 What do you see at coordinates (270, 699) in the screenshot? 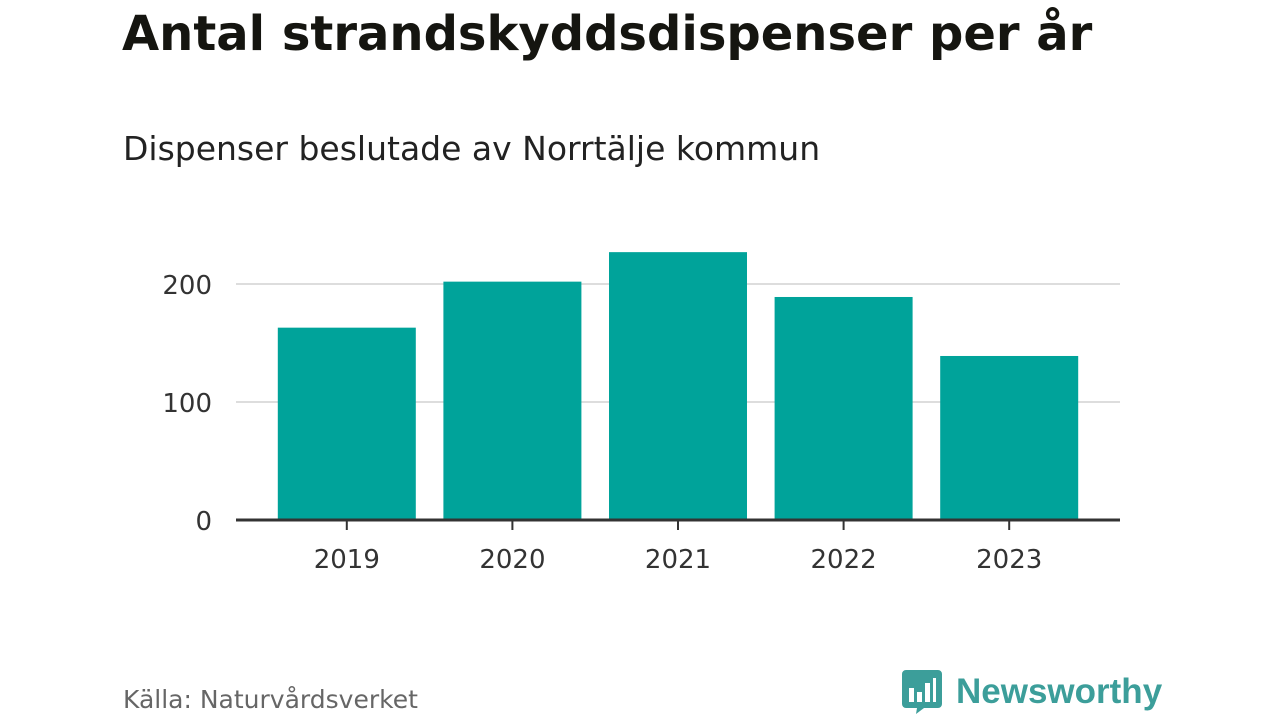
I see `source-note: Källa: Naturvårdsverket` at bounding box center [270, 699].